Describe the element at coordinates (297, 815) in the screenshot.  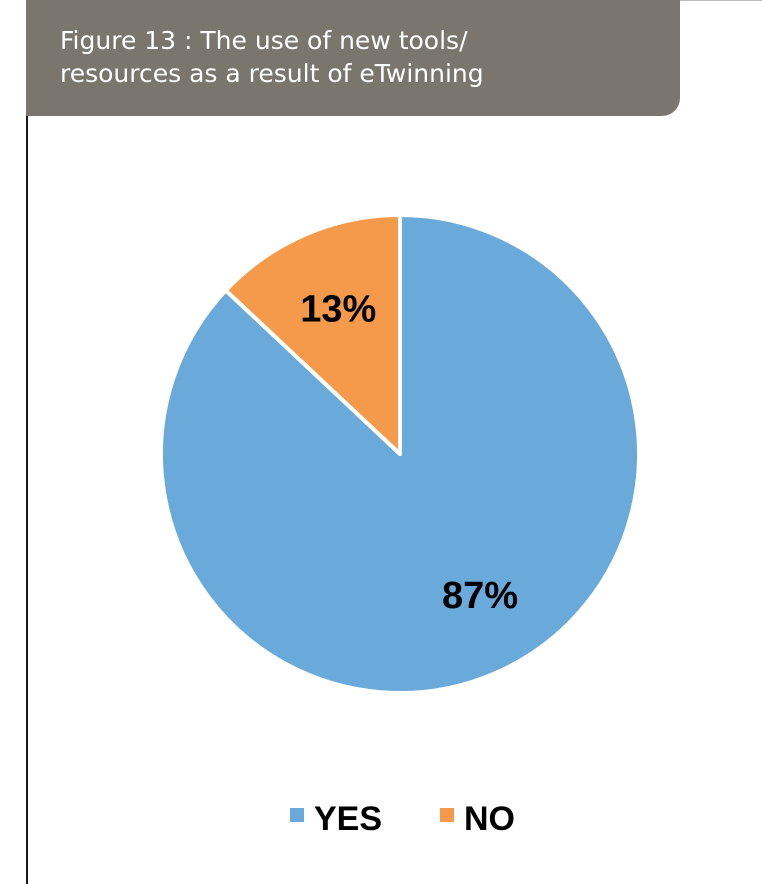
I see `legend-swatch-yes` at that location.